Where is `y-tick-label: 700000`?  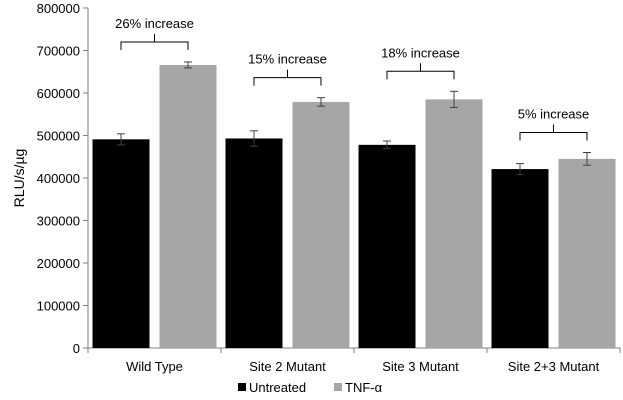
y-tick-label: 700000 is located at coordinates (58, 51).